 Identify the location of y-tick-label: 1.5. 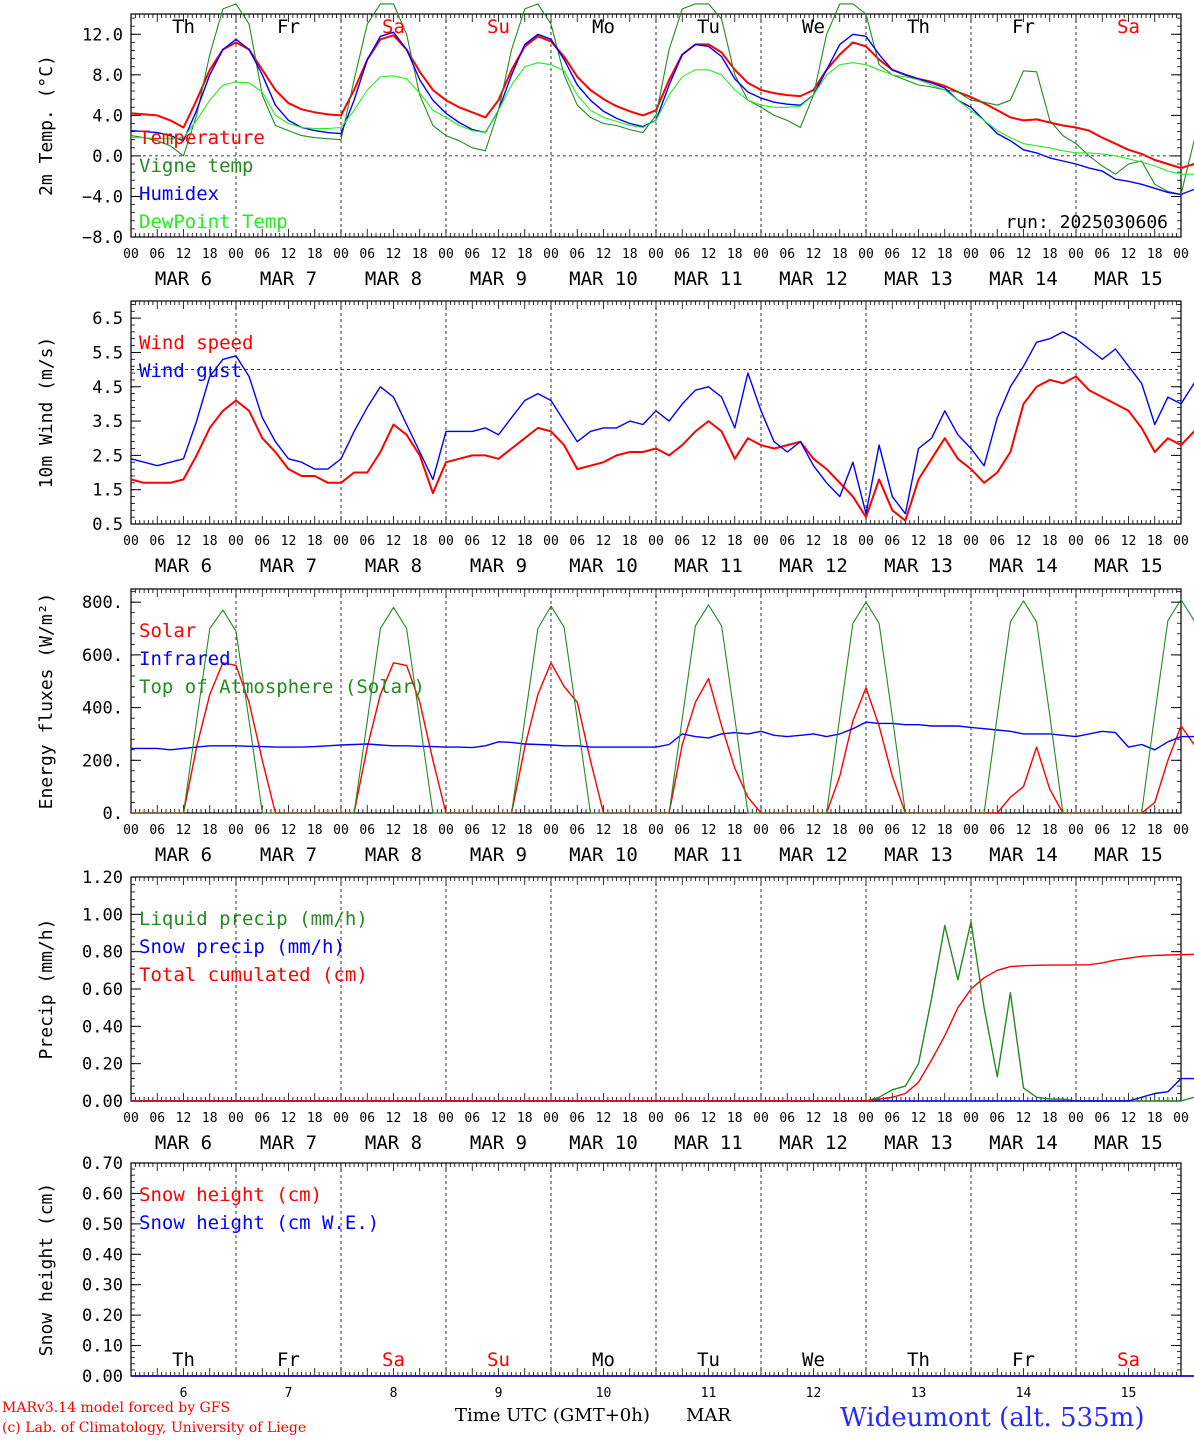
(107, 491).